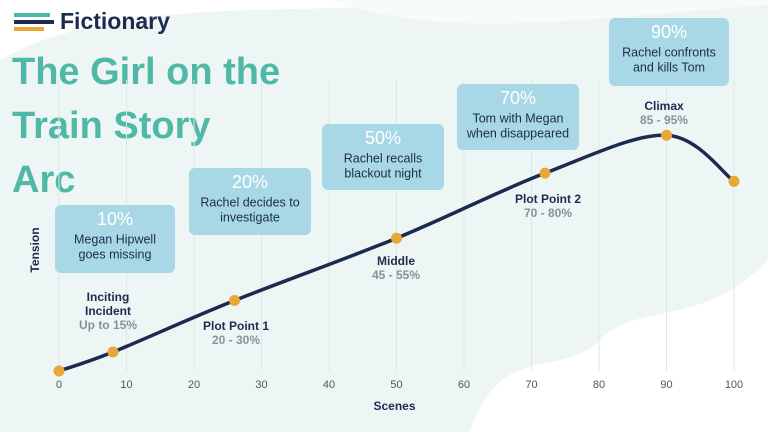 This screenshot has width=768, height=432. I want to click on callout-text: when disappeared, so click(517, 133).